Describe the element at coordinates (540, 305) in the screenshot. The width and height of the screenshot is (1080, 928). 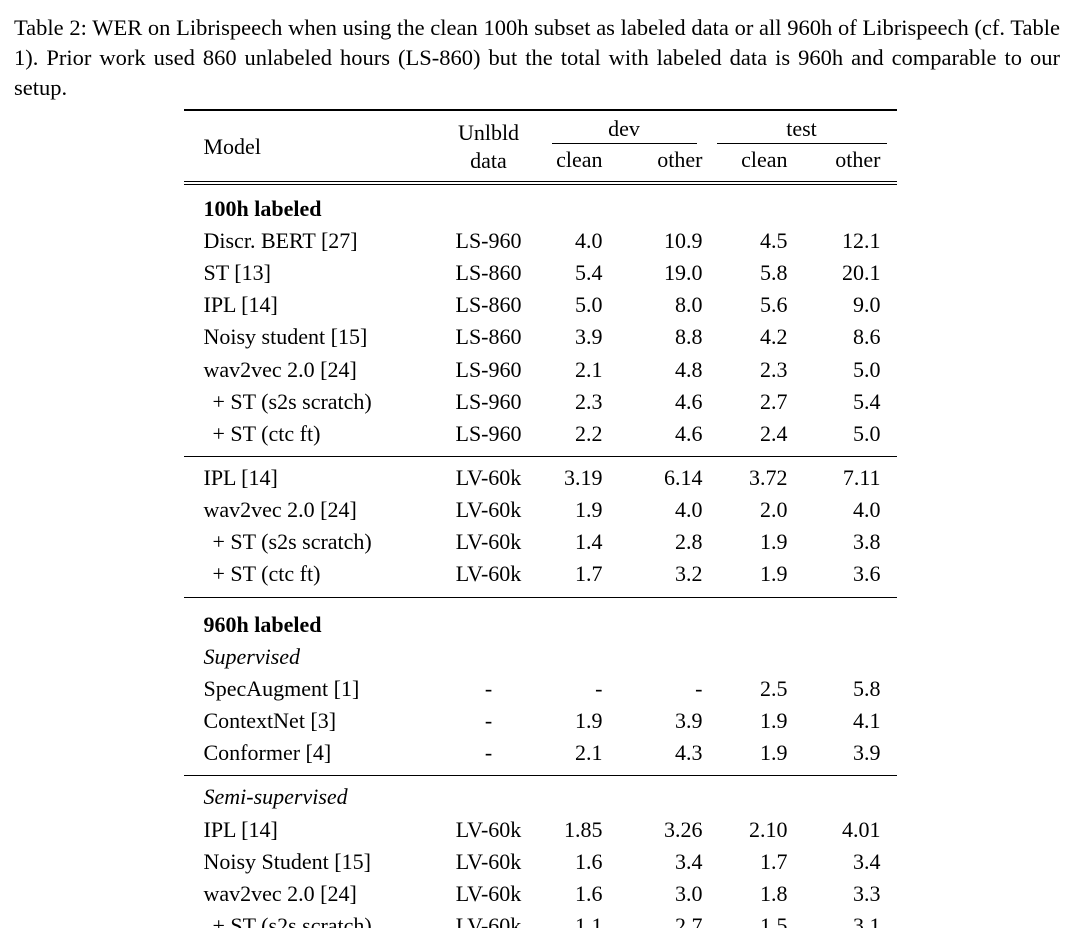
I see `table-row: IPL [14] LS-860 5.0 8.0 5.6 9.0` at that location.